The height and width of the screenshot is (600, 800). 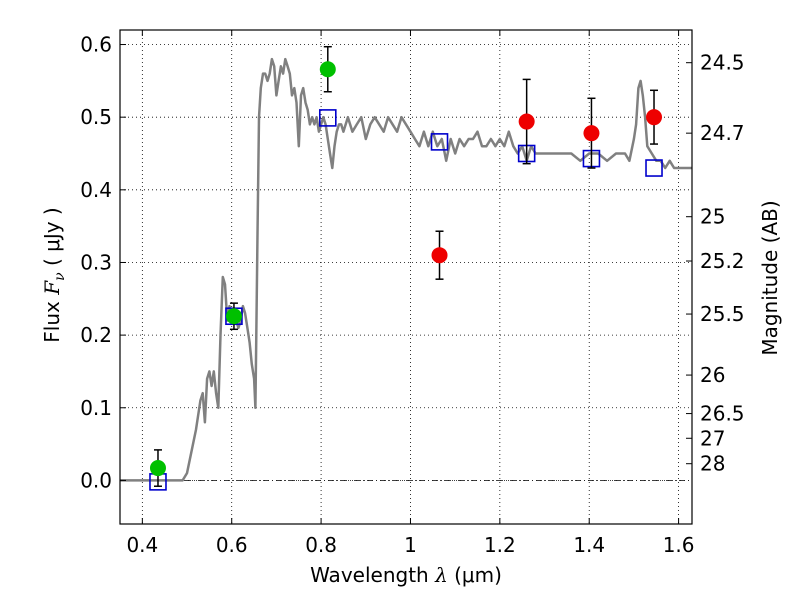 I want to click on x-axis-title-var: λ, so click(x=441, y=575).